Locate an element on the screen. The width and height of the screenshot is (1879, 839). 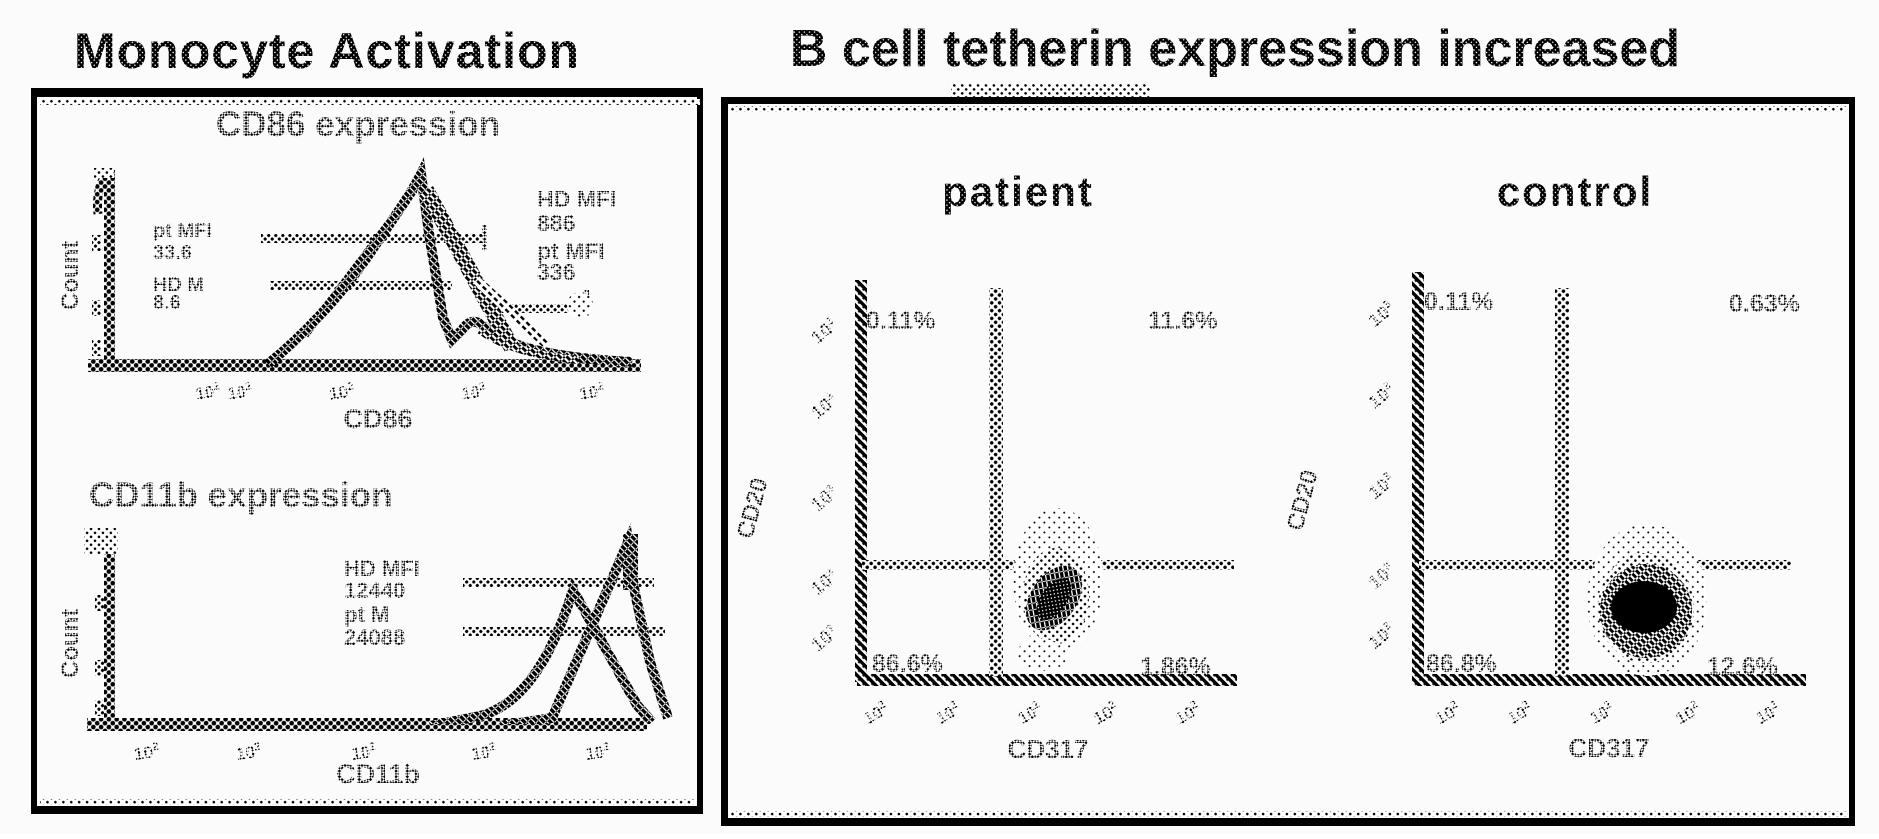
svg-text: 12.6% is located at coordinates (1742, 667).